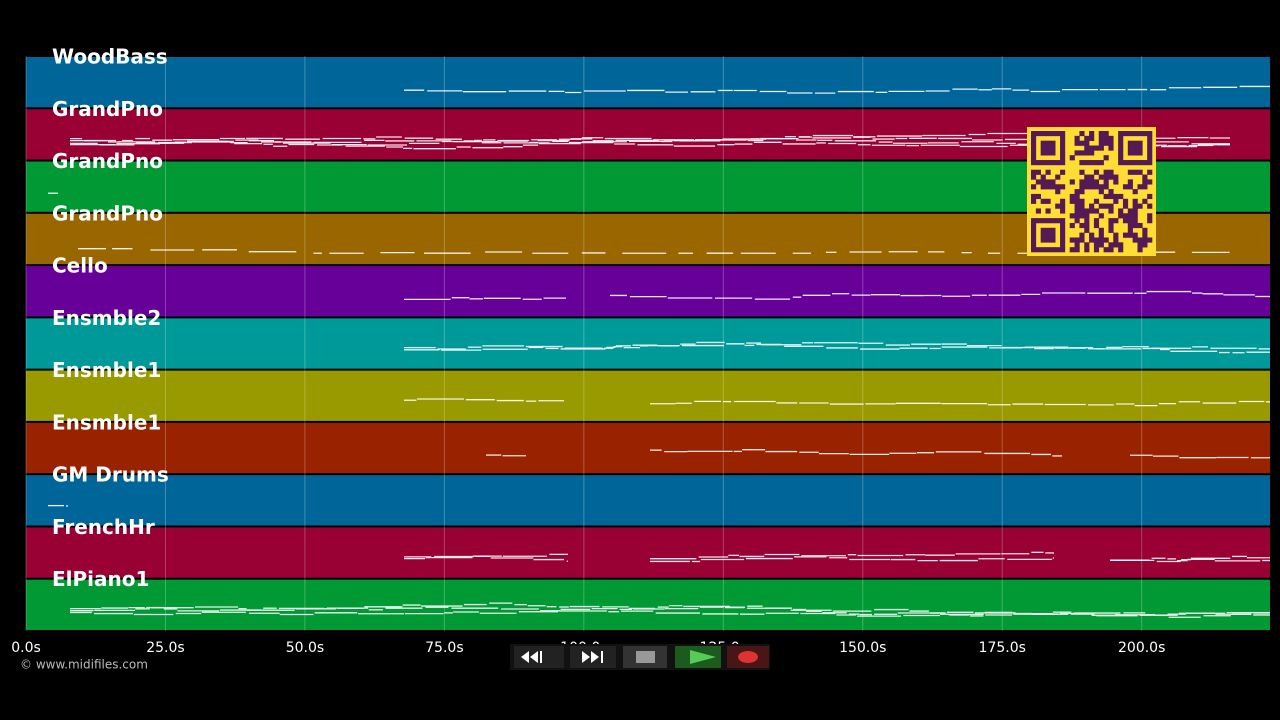  Describe the element at coordinates (648, 82) in the screenshot. I see `track-lane` at that location.